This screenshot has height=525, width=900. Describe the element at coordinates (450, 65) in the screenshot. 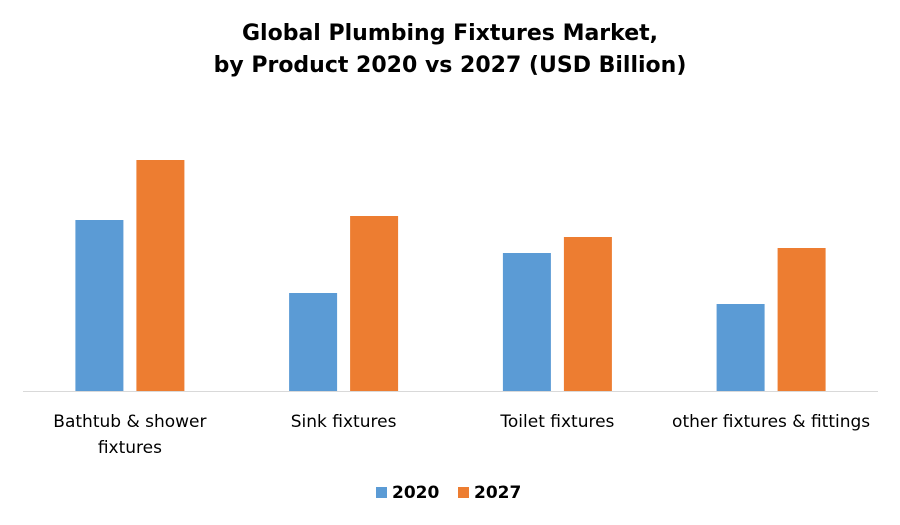

I see `chart-title-line-2: by Product 2020 vs 2027 (USD Billion)` at that location.